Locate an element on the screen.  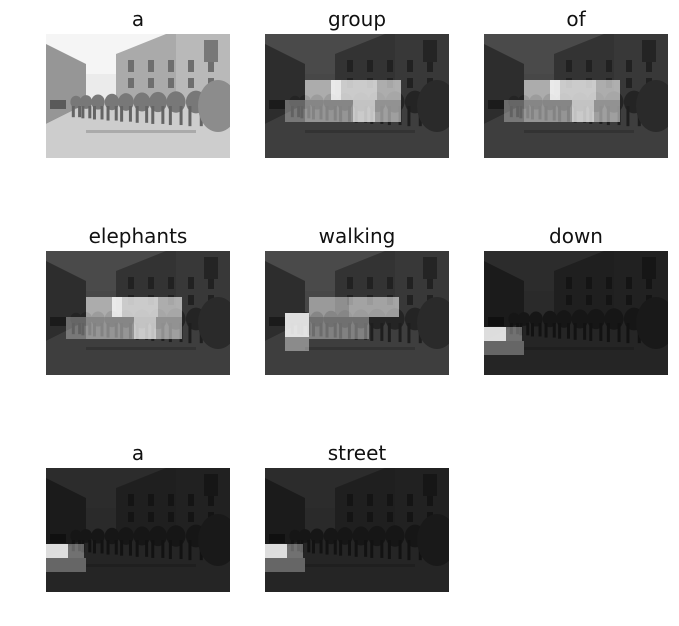
panel-word: street is located at coordinates (357, 453).